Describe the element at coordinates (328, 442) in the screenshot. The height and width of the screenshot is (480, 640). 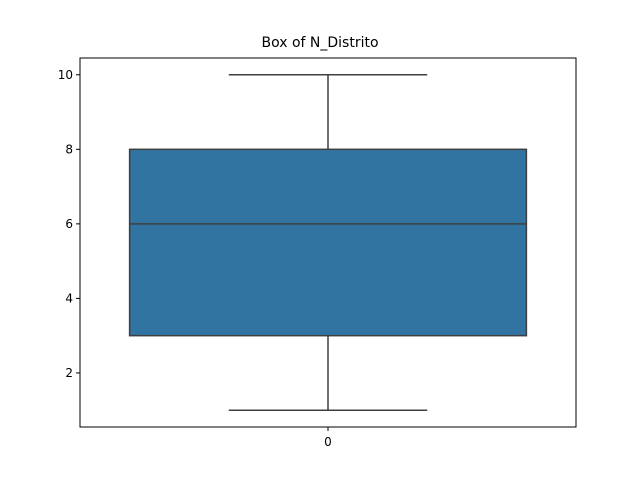
I see `x-tick-label: 0` at that location.